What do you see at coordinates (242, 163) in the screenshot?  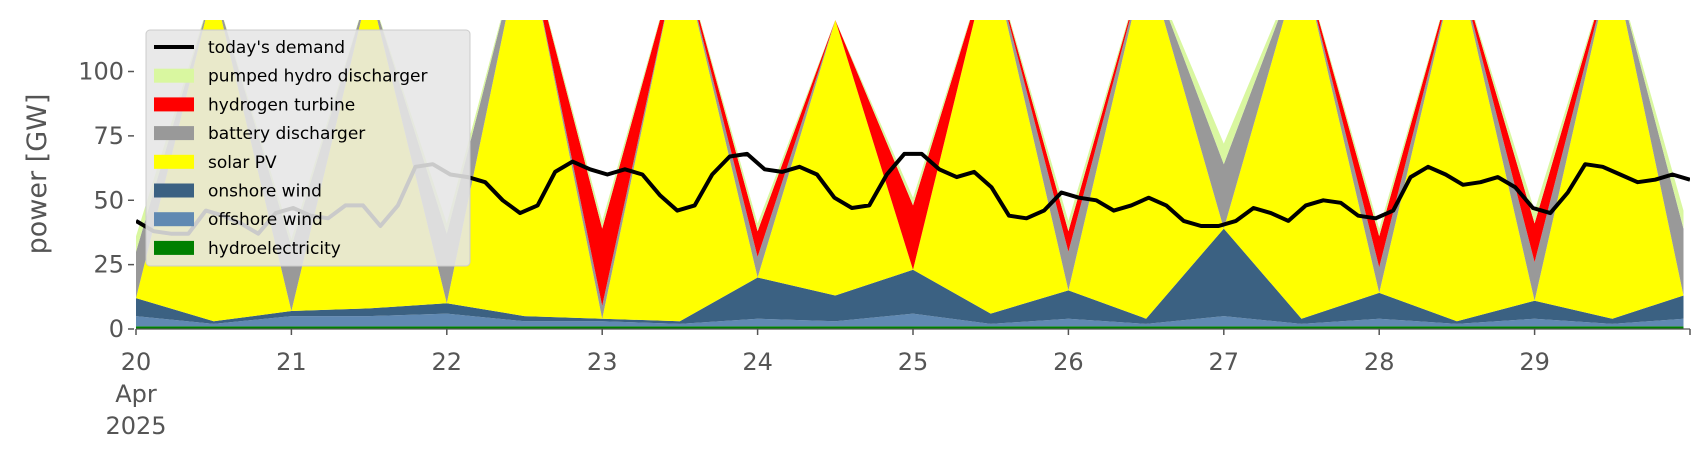 I see `legend-label-solar-pv: solar PV` at bounding box center [242, 163].